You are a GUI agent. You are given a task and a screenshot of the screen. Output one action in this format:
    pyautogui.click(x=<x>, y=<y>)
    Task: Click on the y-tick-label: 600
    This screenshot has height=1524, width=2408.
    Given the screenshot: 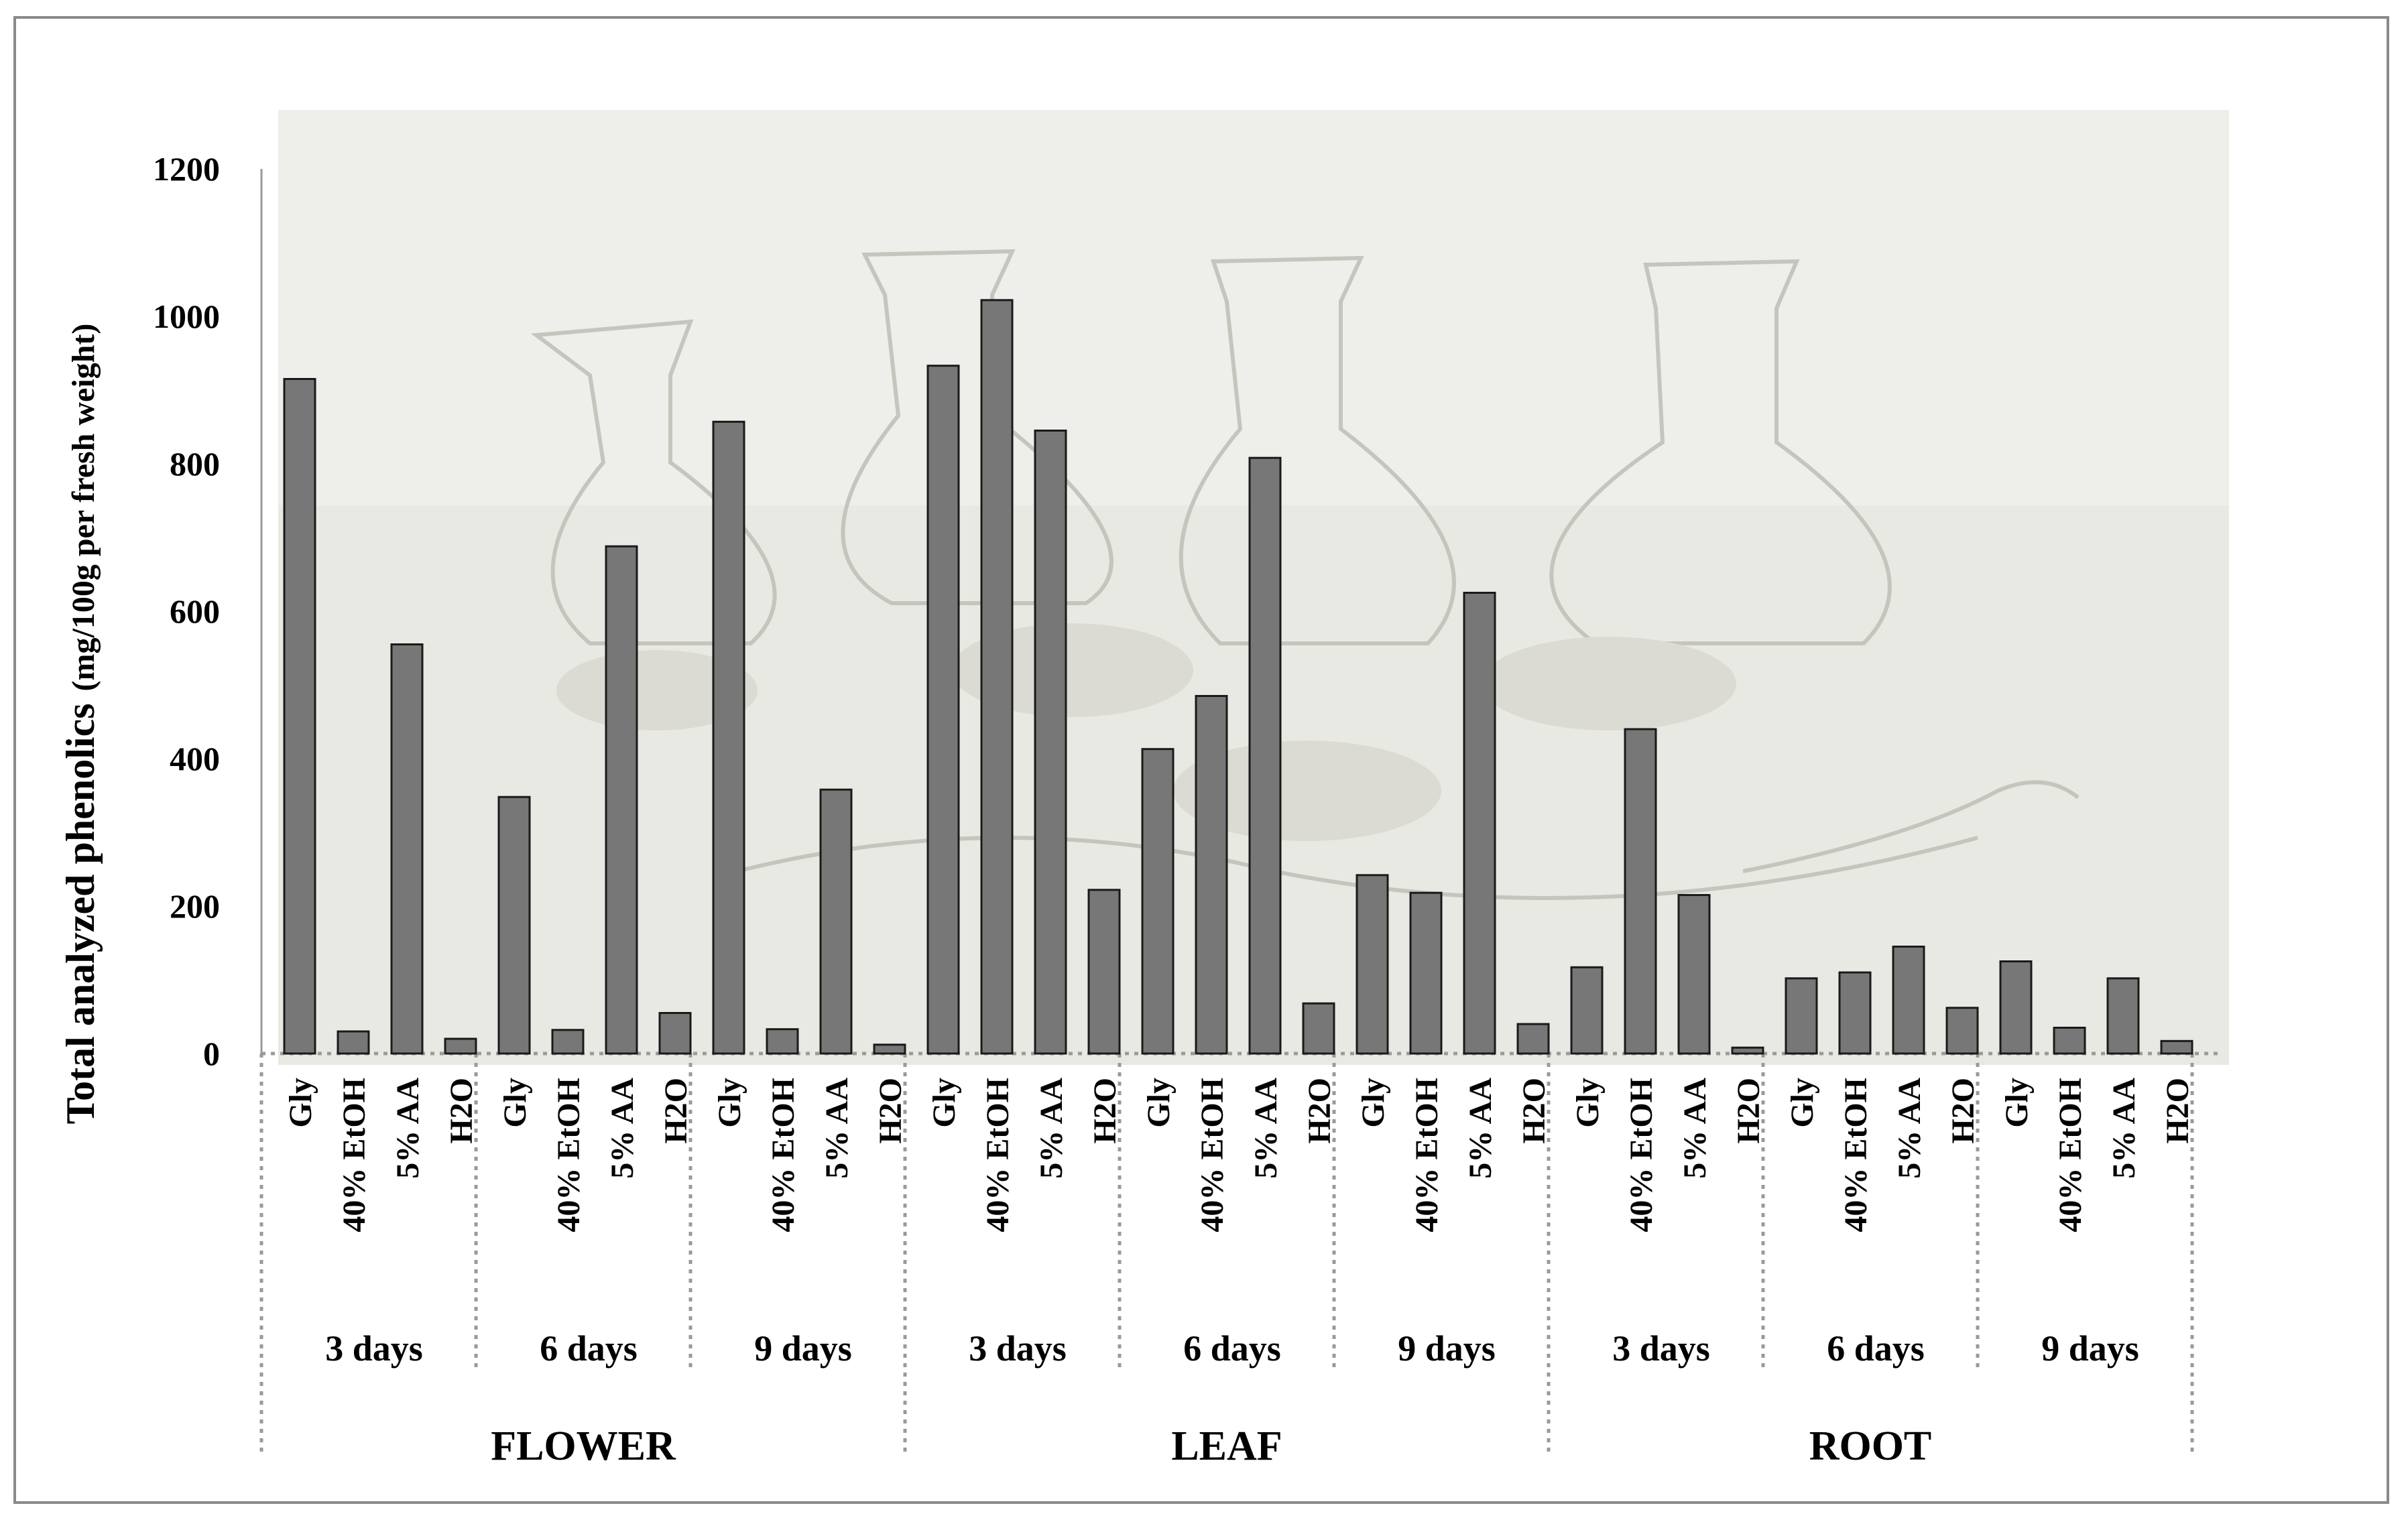 What is the action you would take?
    pyautogui.click(x=195, y=611)
    